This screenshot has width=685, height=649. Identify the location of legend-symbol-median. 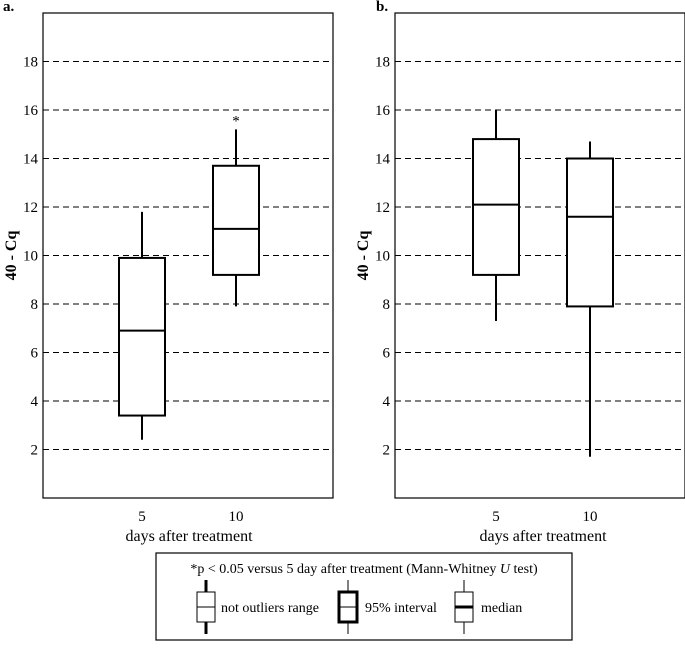
(464, 607).